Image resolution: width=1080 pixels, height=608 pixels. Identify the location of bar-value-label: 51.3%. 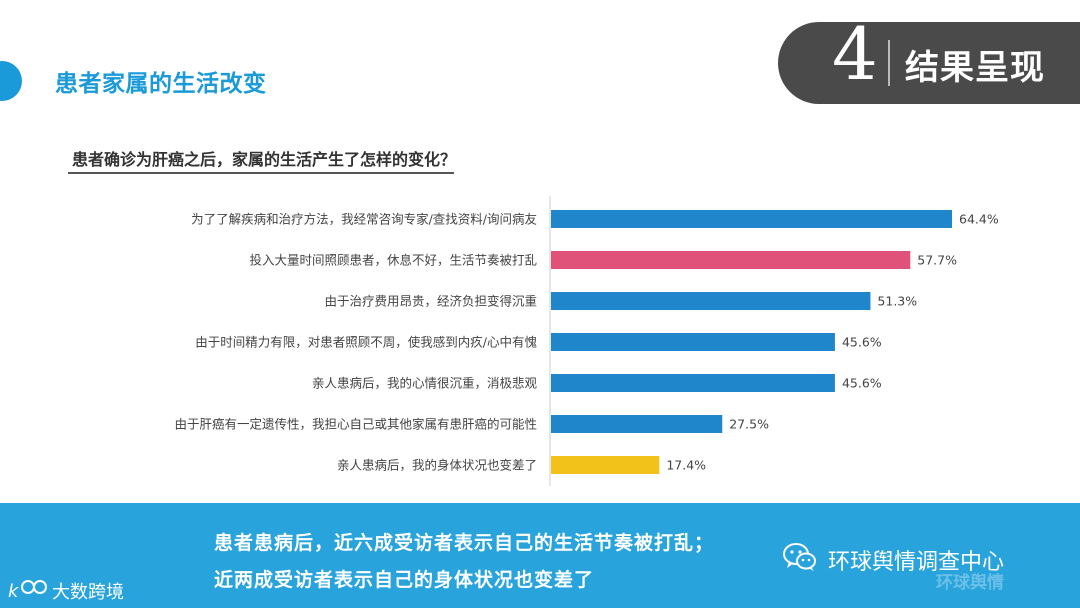
(897, 301).